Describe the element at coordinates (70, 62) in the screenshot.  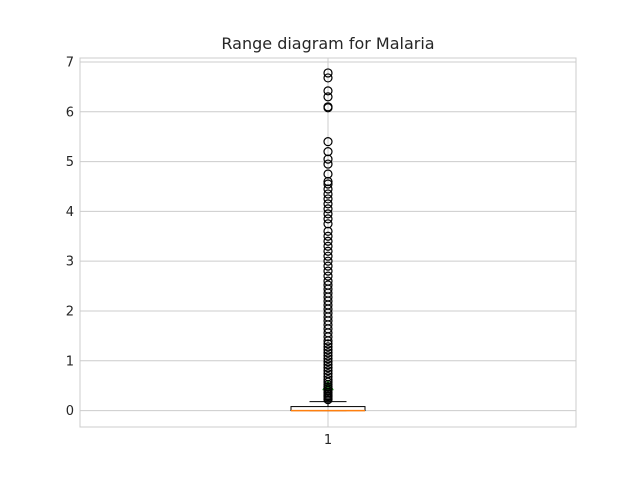
I see `y-tick-label: 7` at that location.